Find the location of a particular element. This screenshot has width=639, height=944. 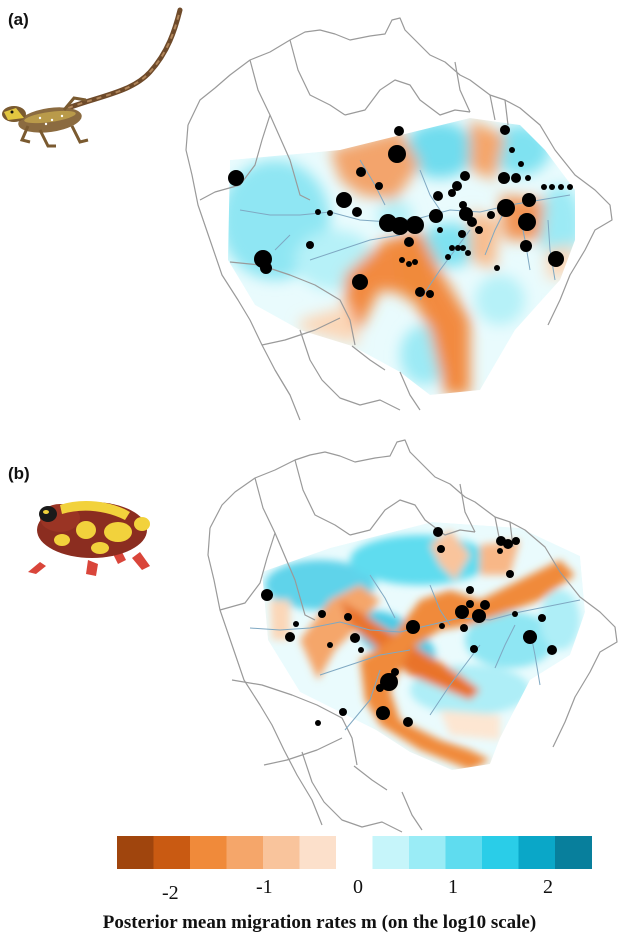

migration-surface-b is located at coordinates (423, 646).